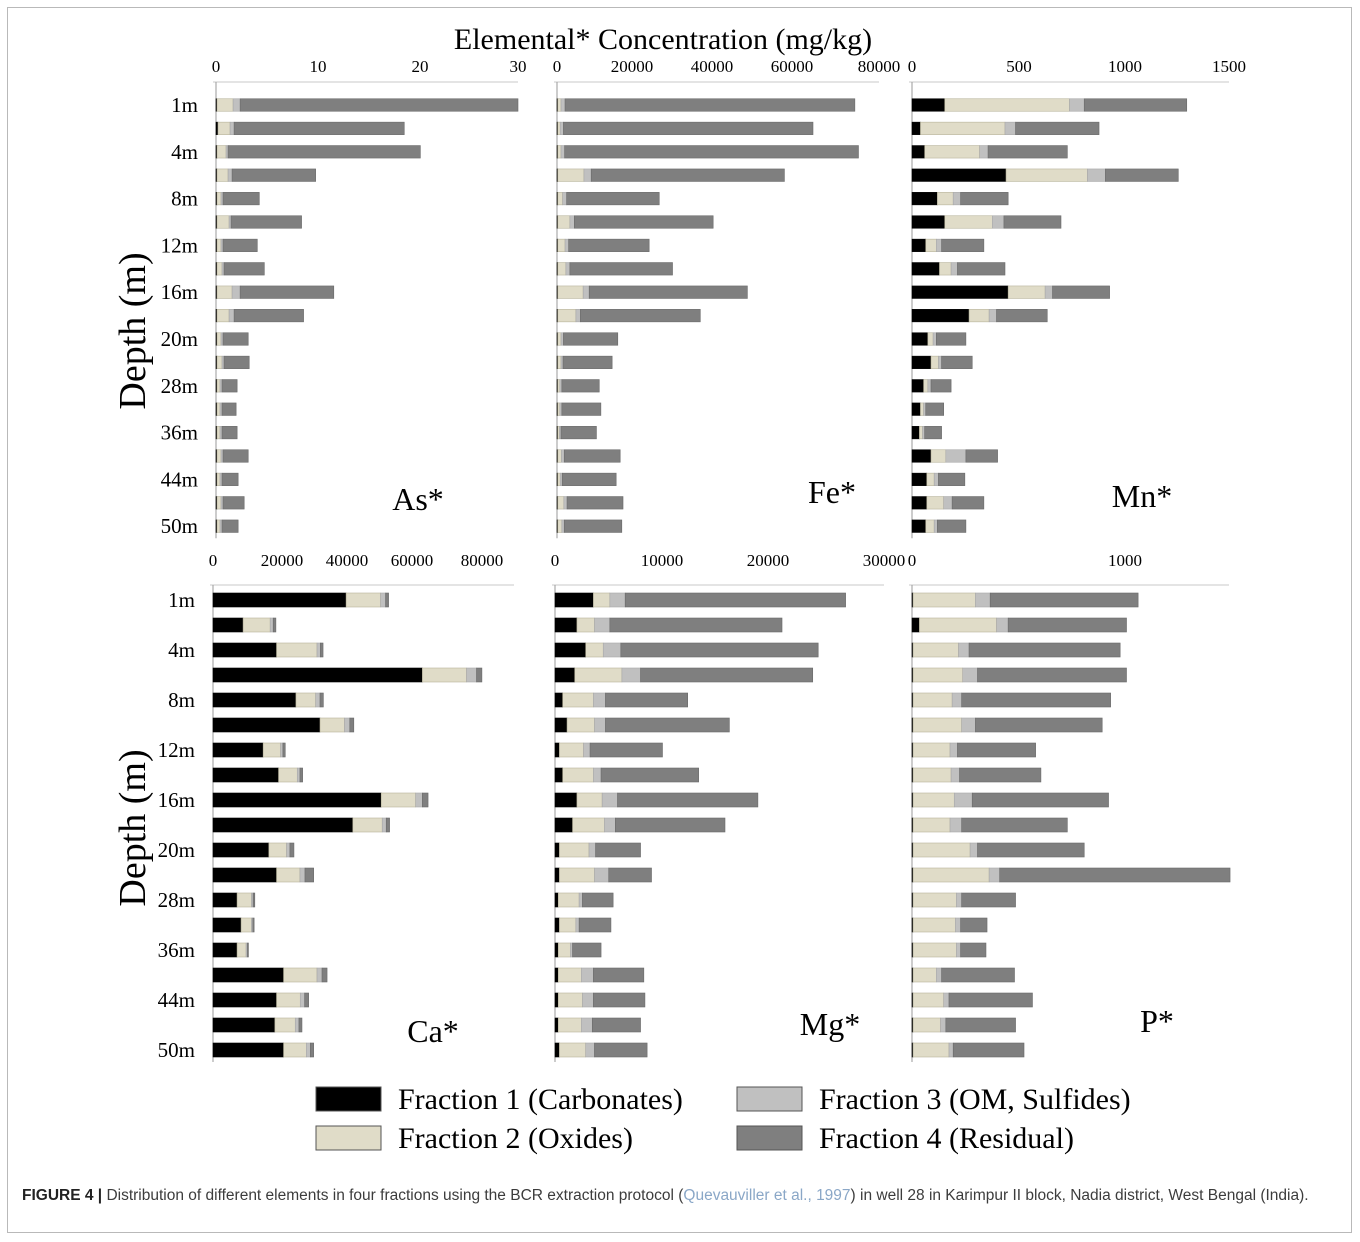  I want to click on panel-p: 0 1000 P*, so click(1069, 806).